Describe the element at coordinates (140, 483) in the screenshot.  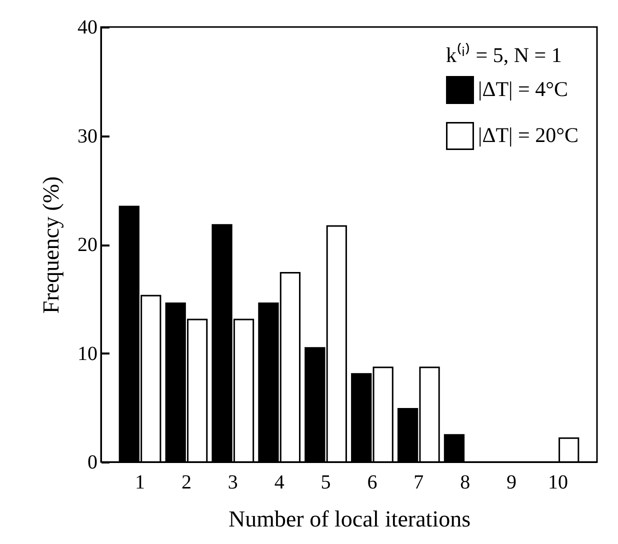
I see `x-tick-label: 1` at that location.